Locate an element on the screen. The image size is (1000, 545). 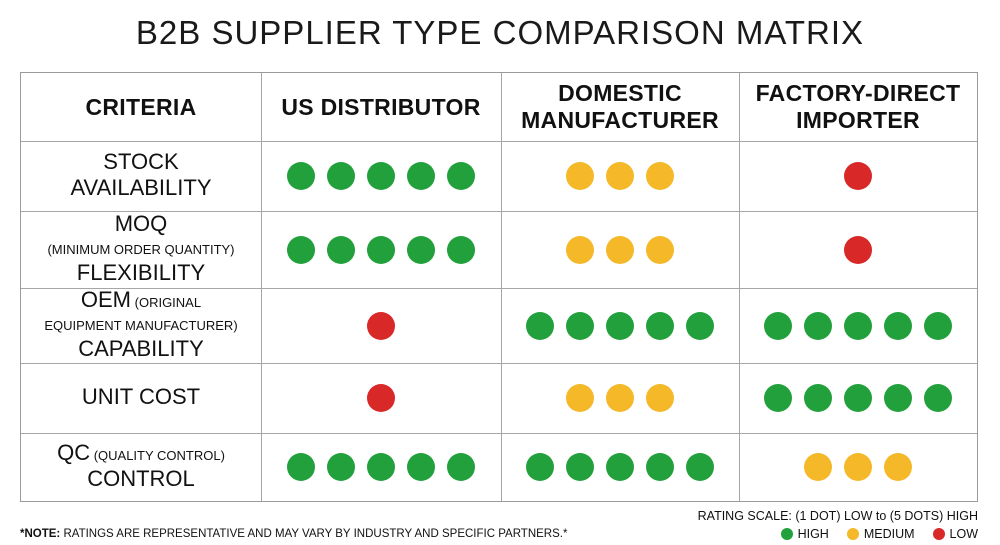
criteria-label: STOCK AVAILABILITY is located at coordinates (141, 174).